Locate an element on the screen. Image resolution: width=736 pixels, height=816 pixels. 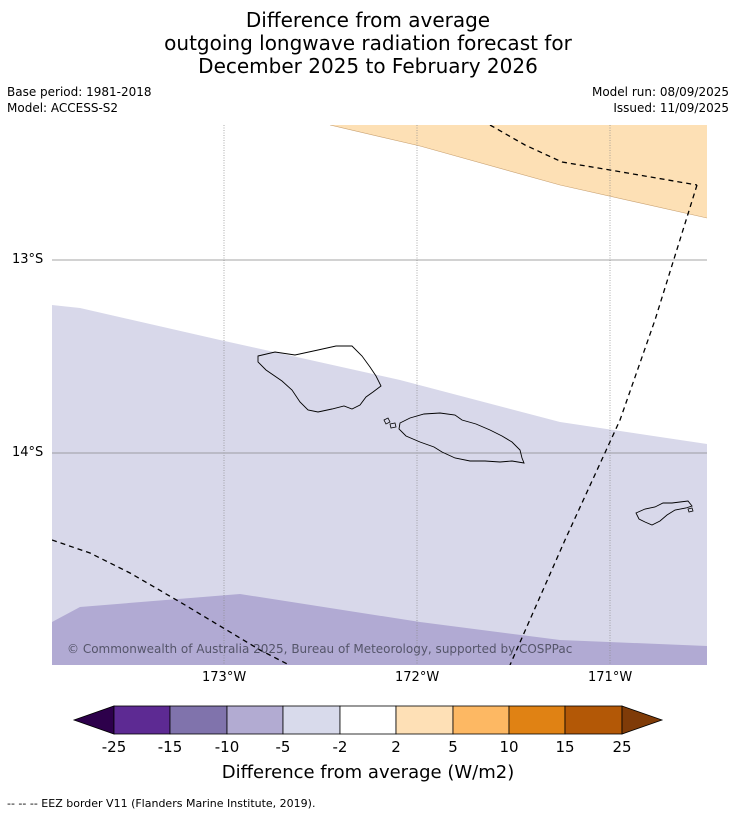
lat-label-14s: 14°S is located at coordinates (28, 452).